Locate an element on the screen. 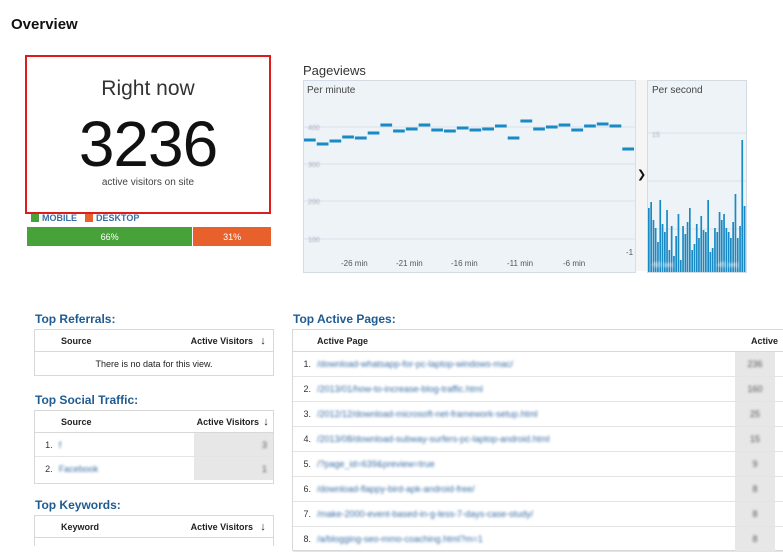  top-keywords-table: Keyword Active Visitors ↓ is located at coordinates (154, 530).